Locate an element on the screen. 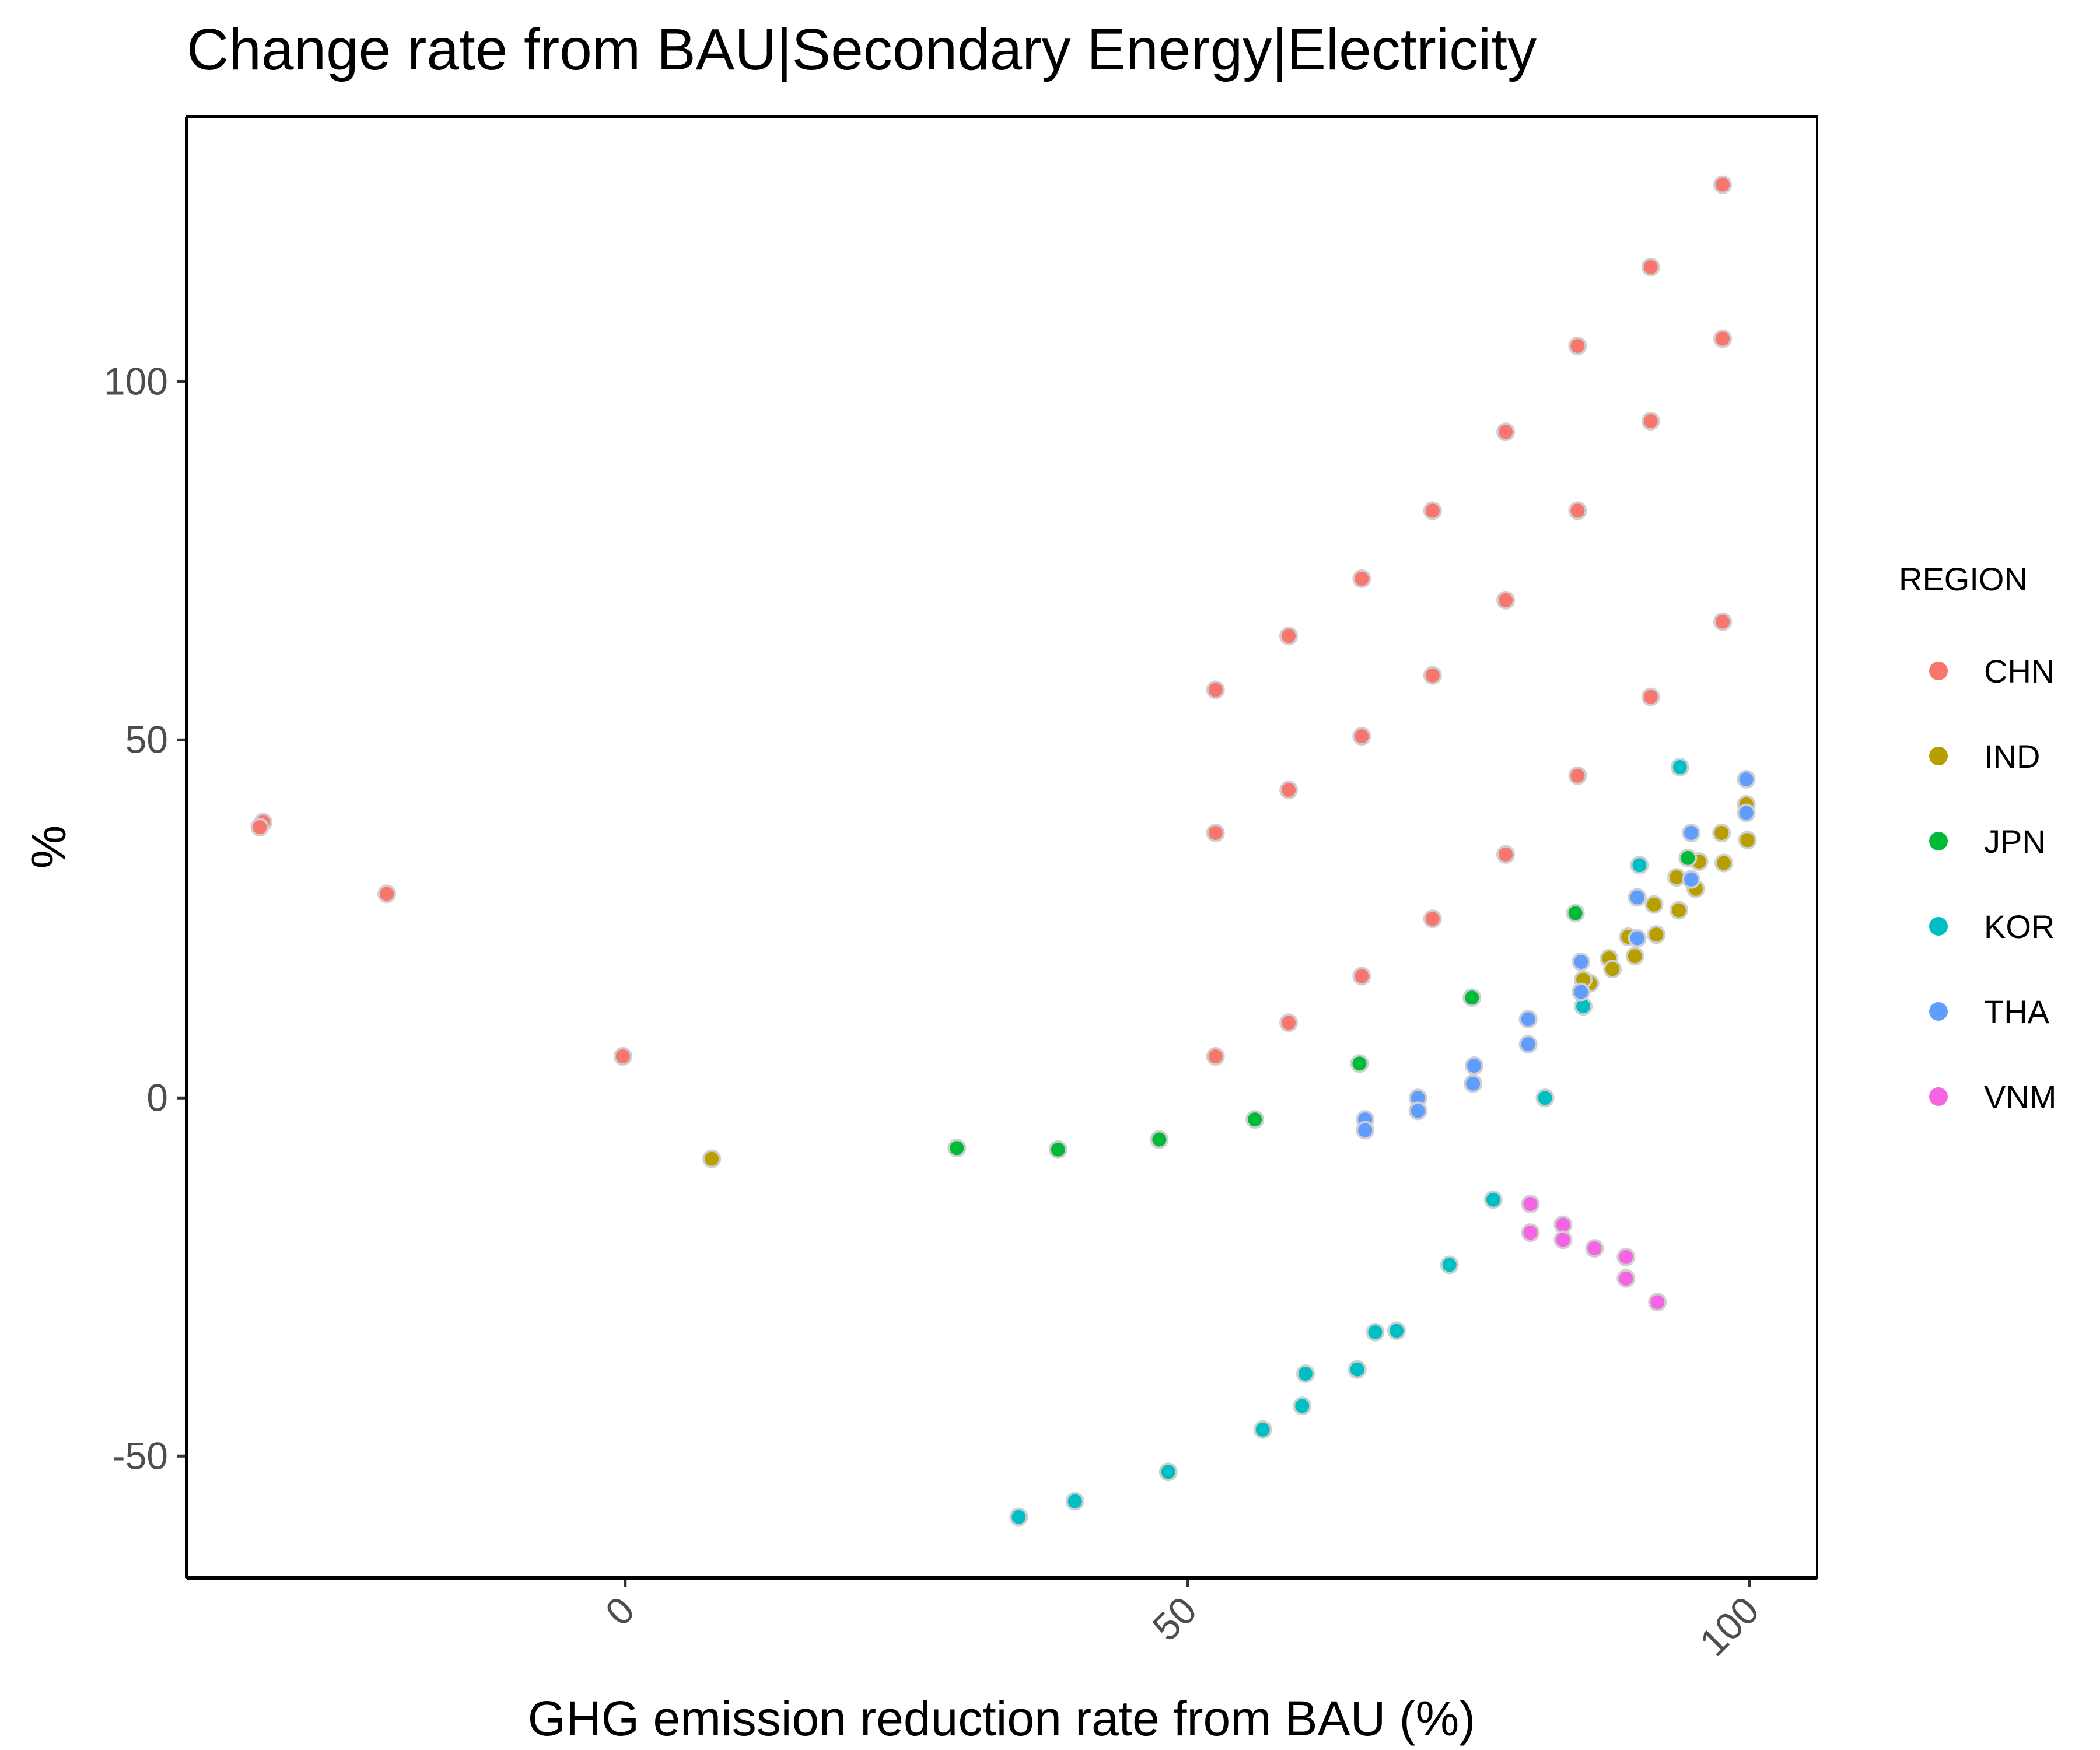  legend-key-jpn is located at coordinates (1938, 841).